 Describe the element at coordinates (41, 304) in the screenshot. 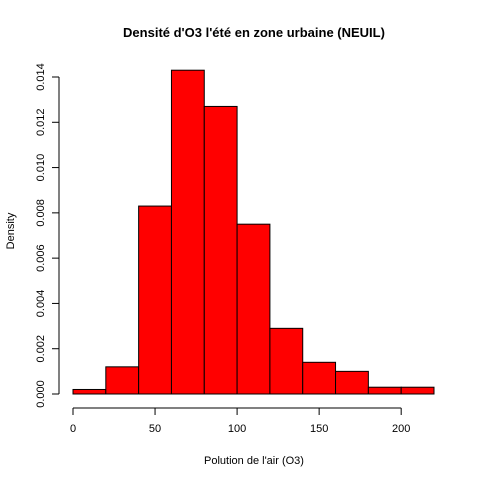

I see `y-tick-label: 0.004` at that location.